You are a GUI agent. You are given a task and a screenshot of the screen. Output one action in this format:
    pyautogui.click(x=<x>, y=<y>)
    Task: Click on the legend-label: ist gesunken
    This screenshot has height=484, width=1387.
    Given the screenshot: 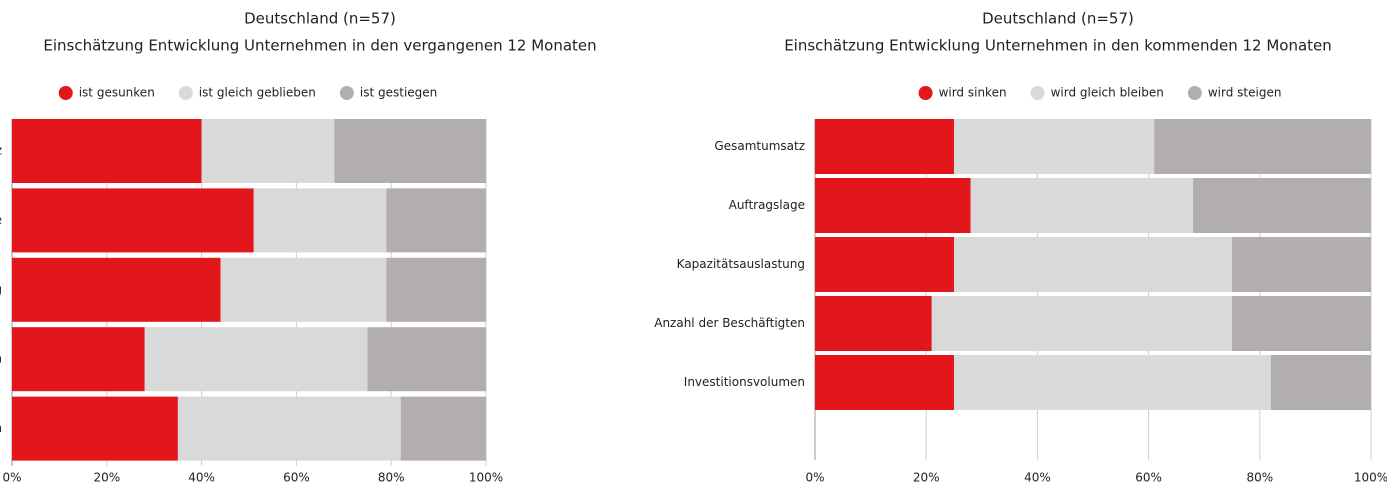 What is the action you would take?
    pyautogui.click(x=117, y=93)
    